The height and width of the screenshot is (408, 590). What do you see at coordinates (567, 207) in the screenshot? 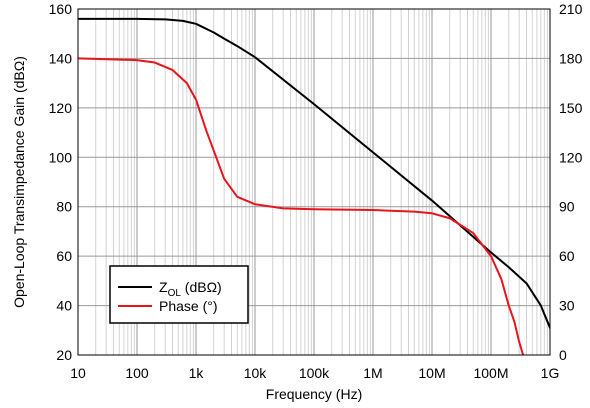
I see `y2-tick-label: 90` at bounding box center [567, 207].